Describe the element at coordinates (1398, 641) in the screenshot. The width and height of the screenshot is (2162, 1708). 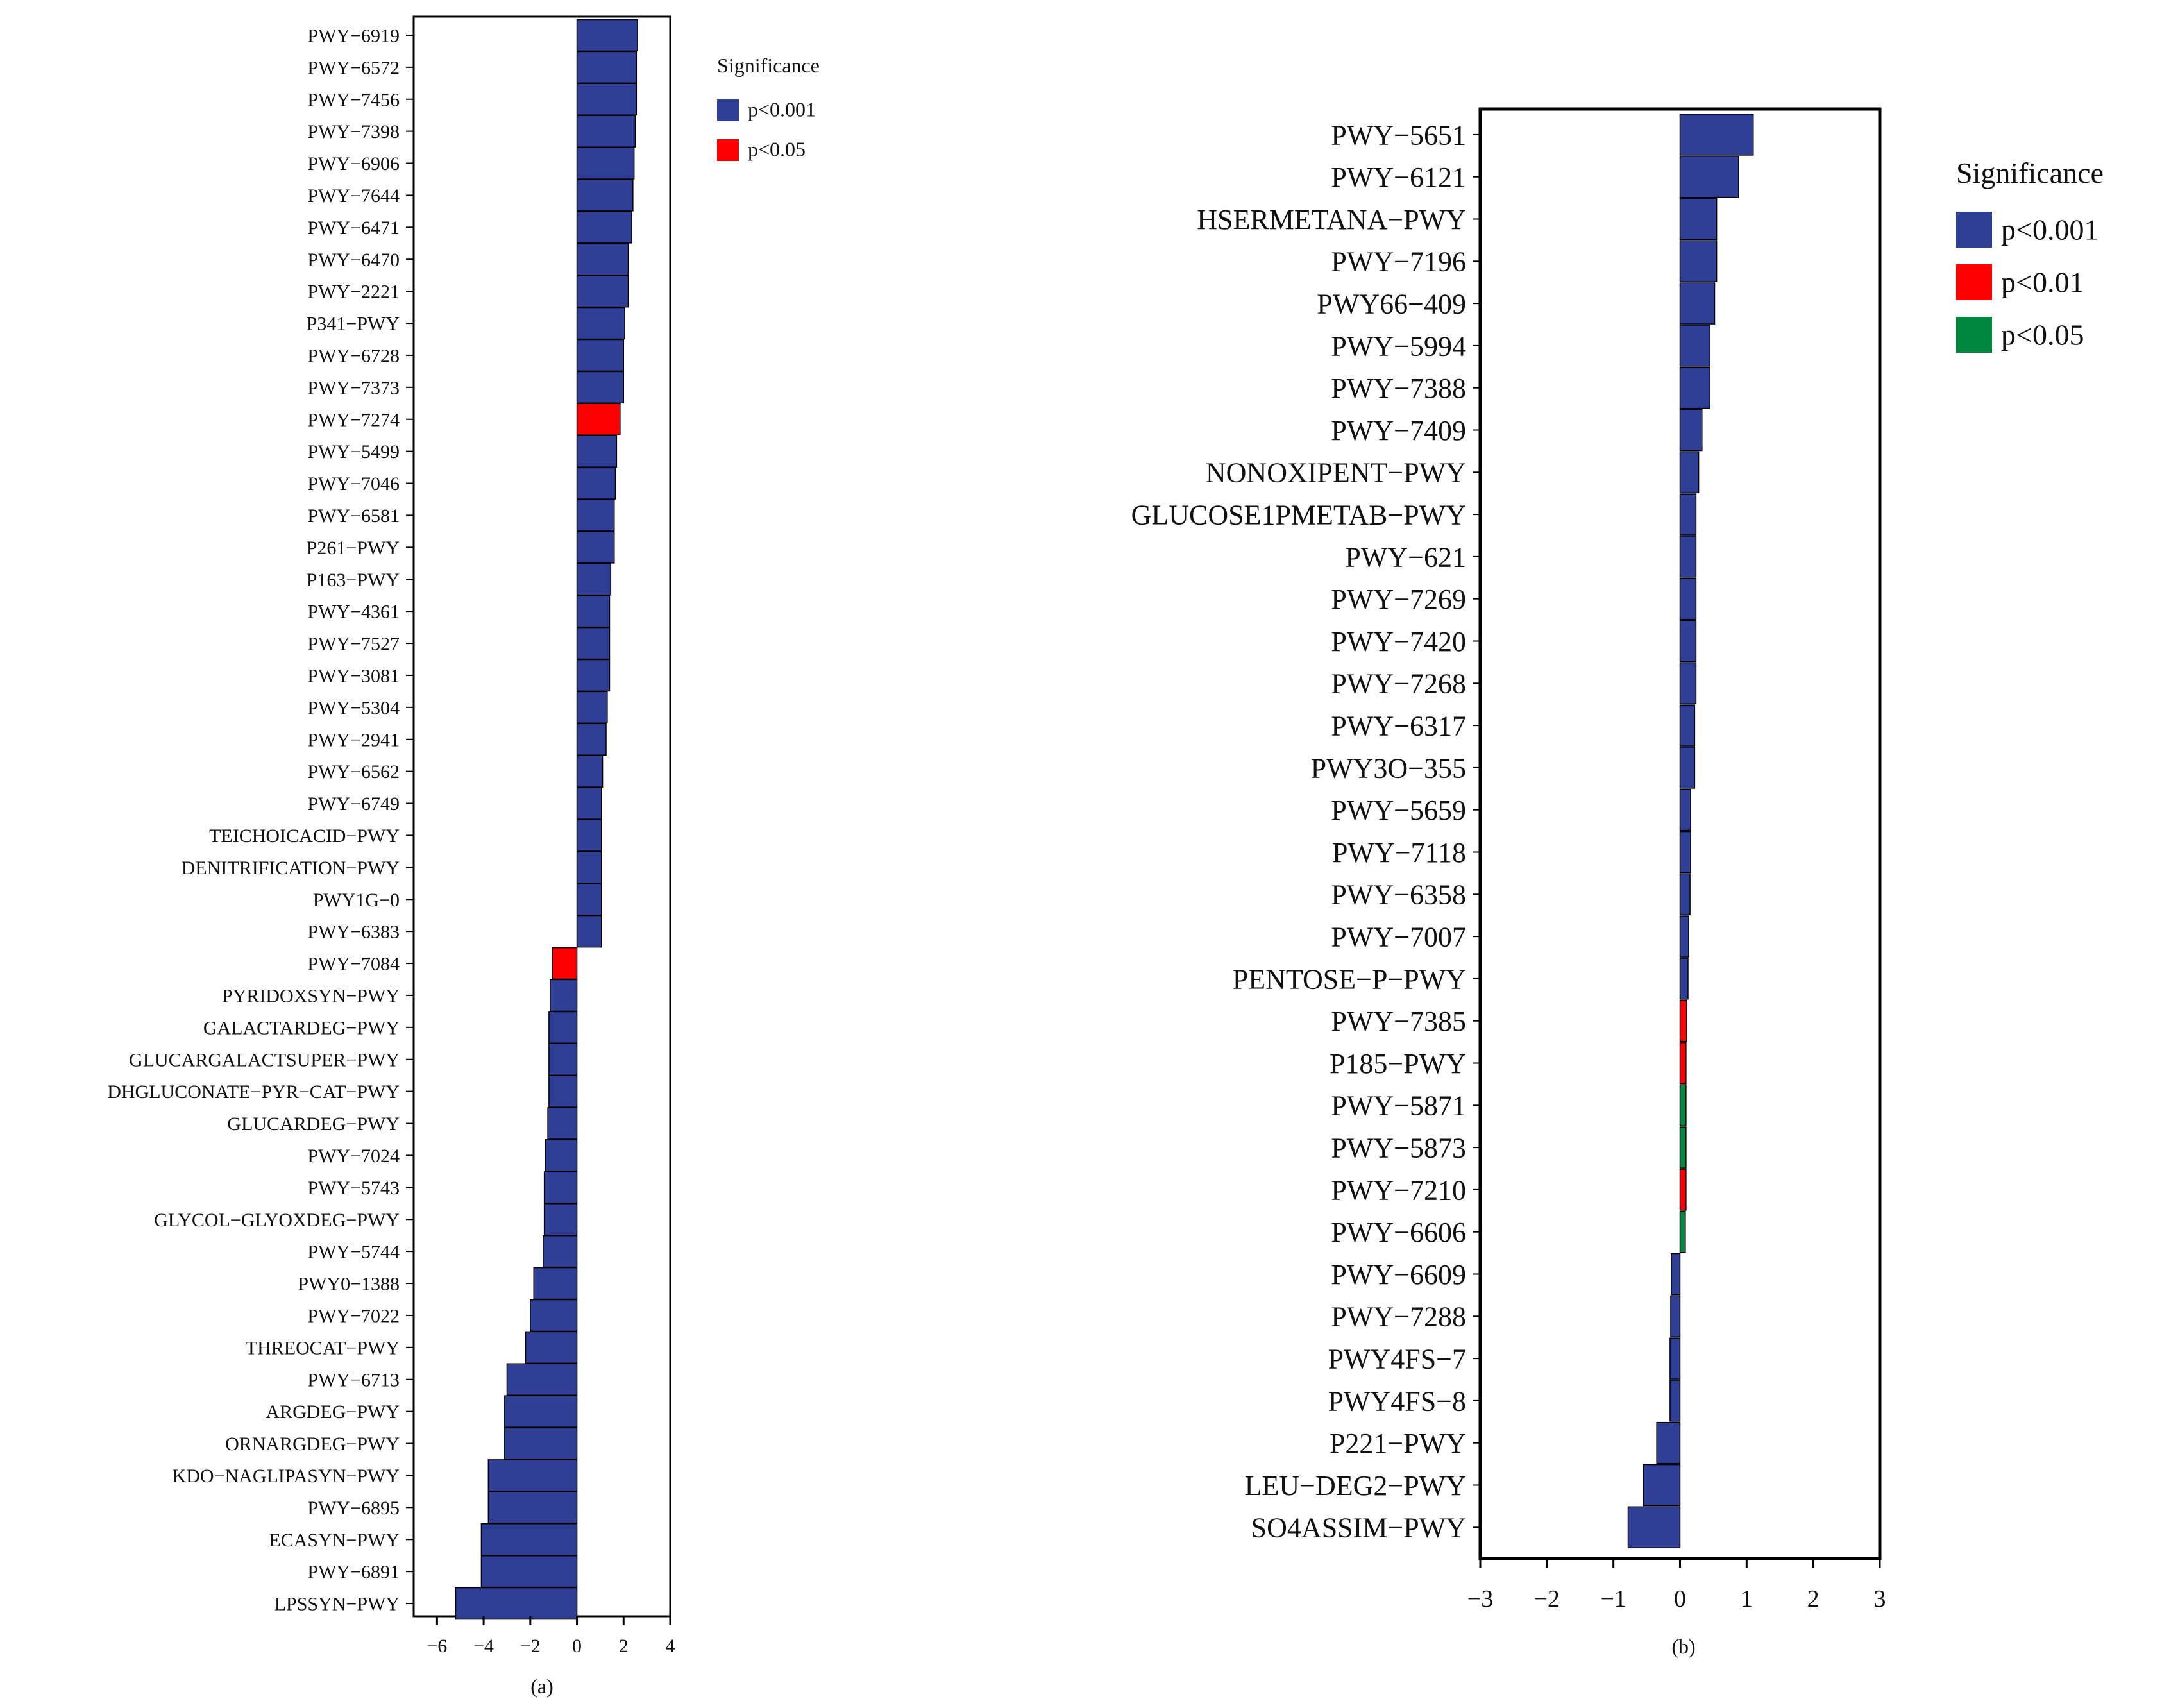
I see `category-label: PWY−7420` at that location.